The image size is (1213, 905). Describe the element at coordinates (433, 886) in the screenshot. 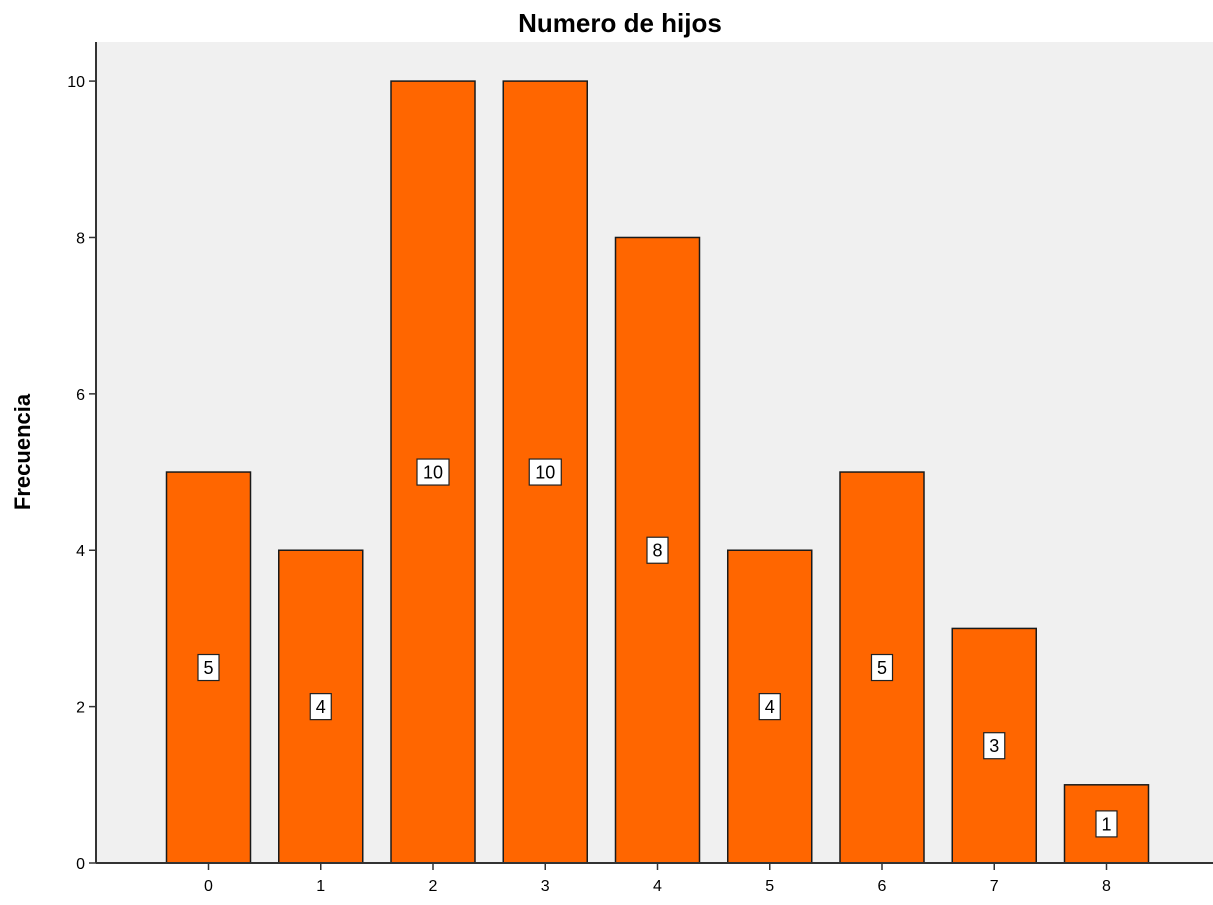

I see `x-tick-label: 2` at that location.